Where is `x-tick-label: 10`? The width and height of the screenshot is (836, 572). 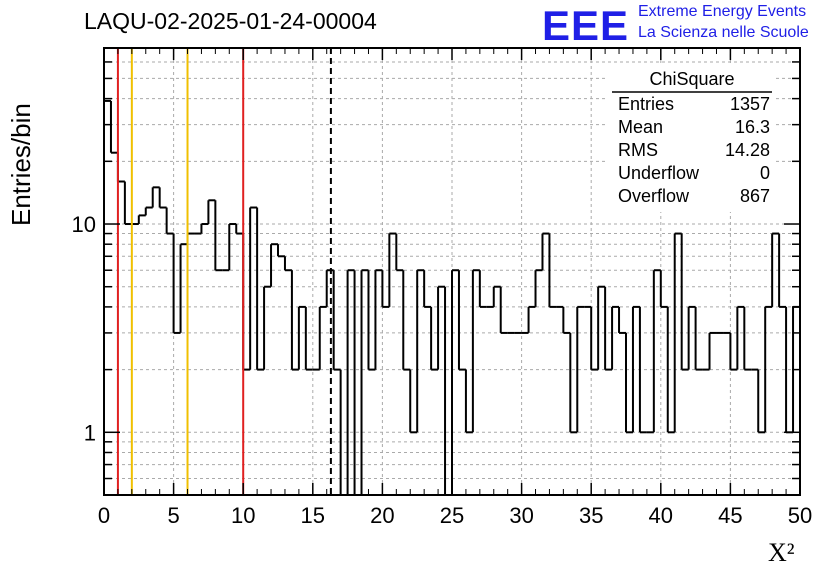
x-tick-label: 10 is located at coordinates (243, 515).